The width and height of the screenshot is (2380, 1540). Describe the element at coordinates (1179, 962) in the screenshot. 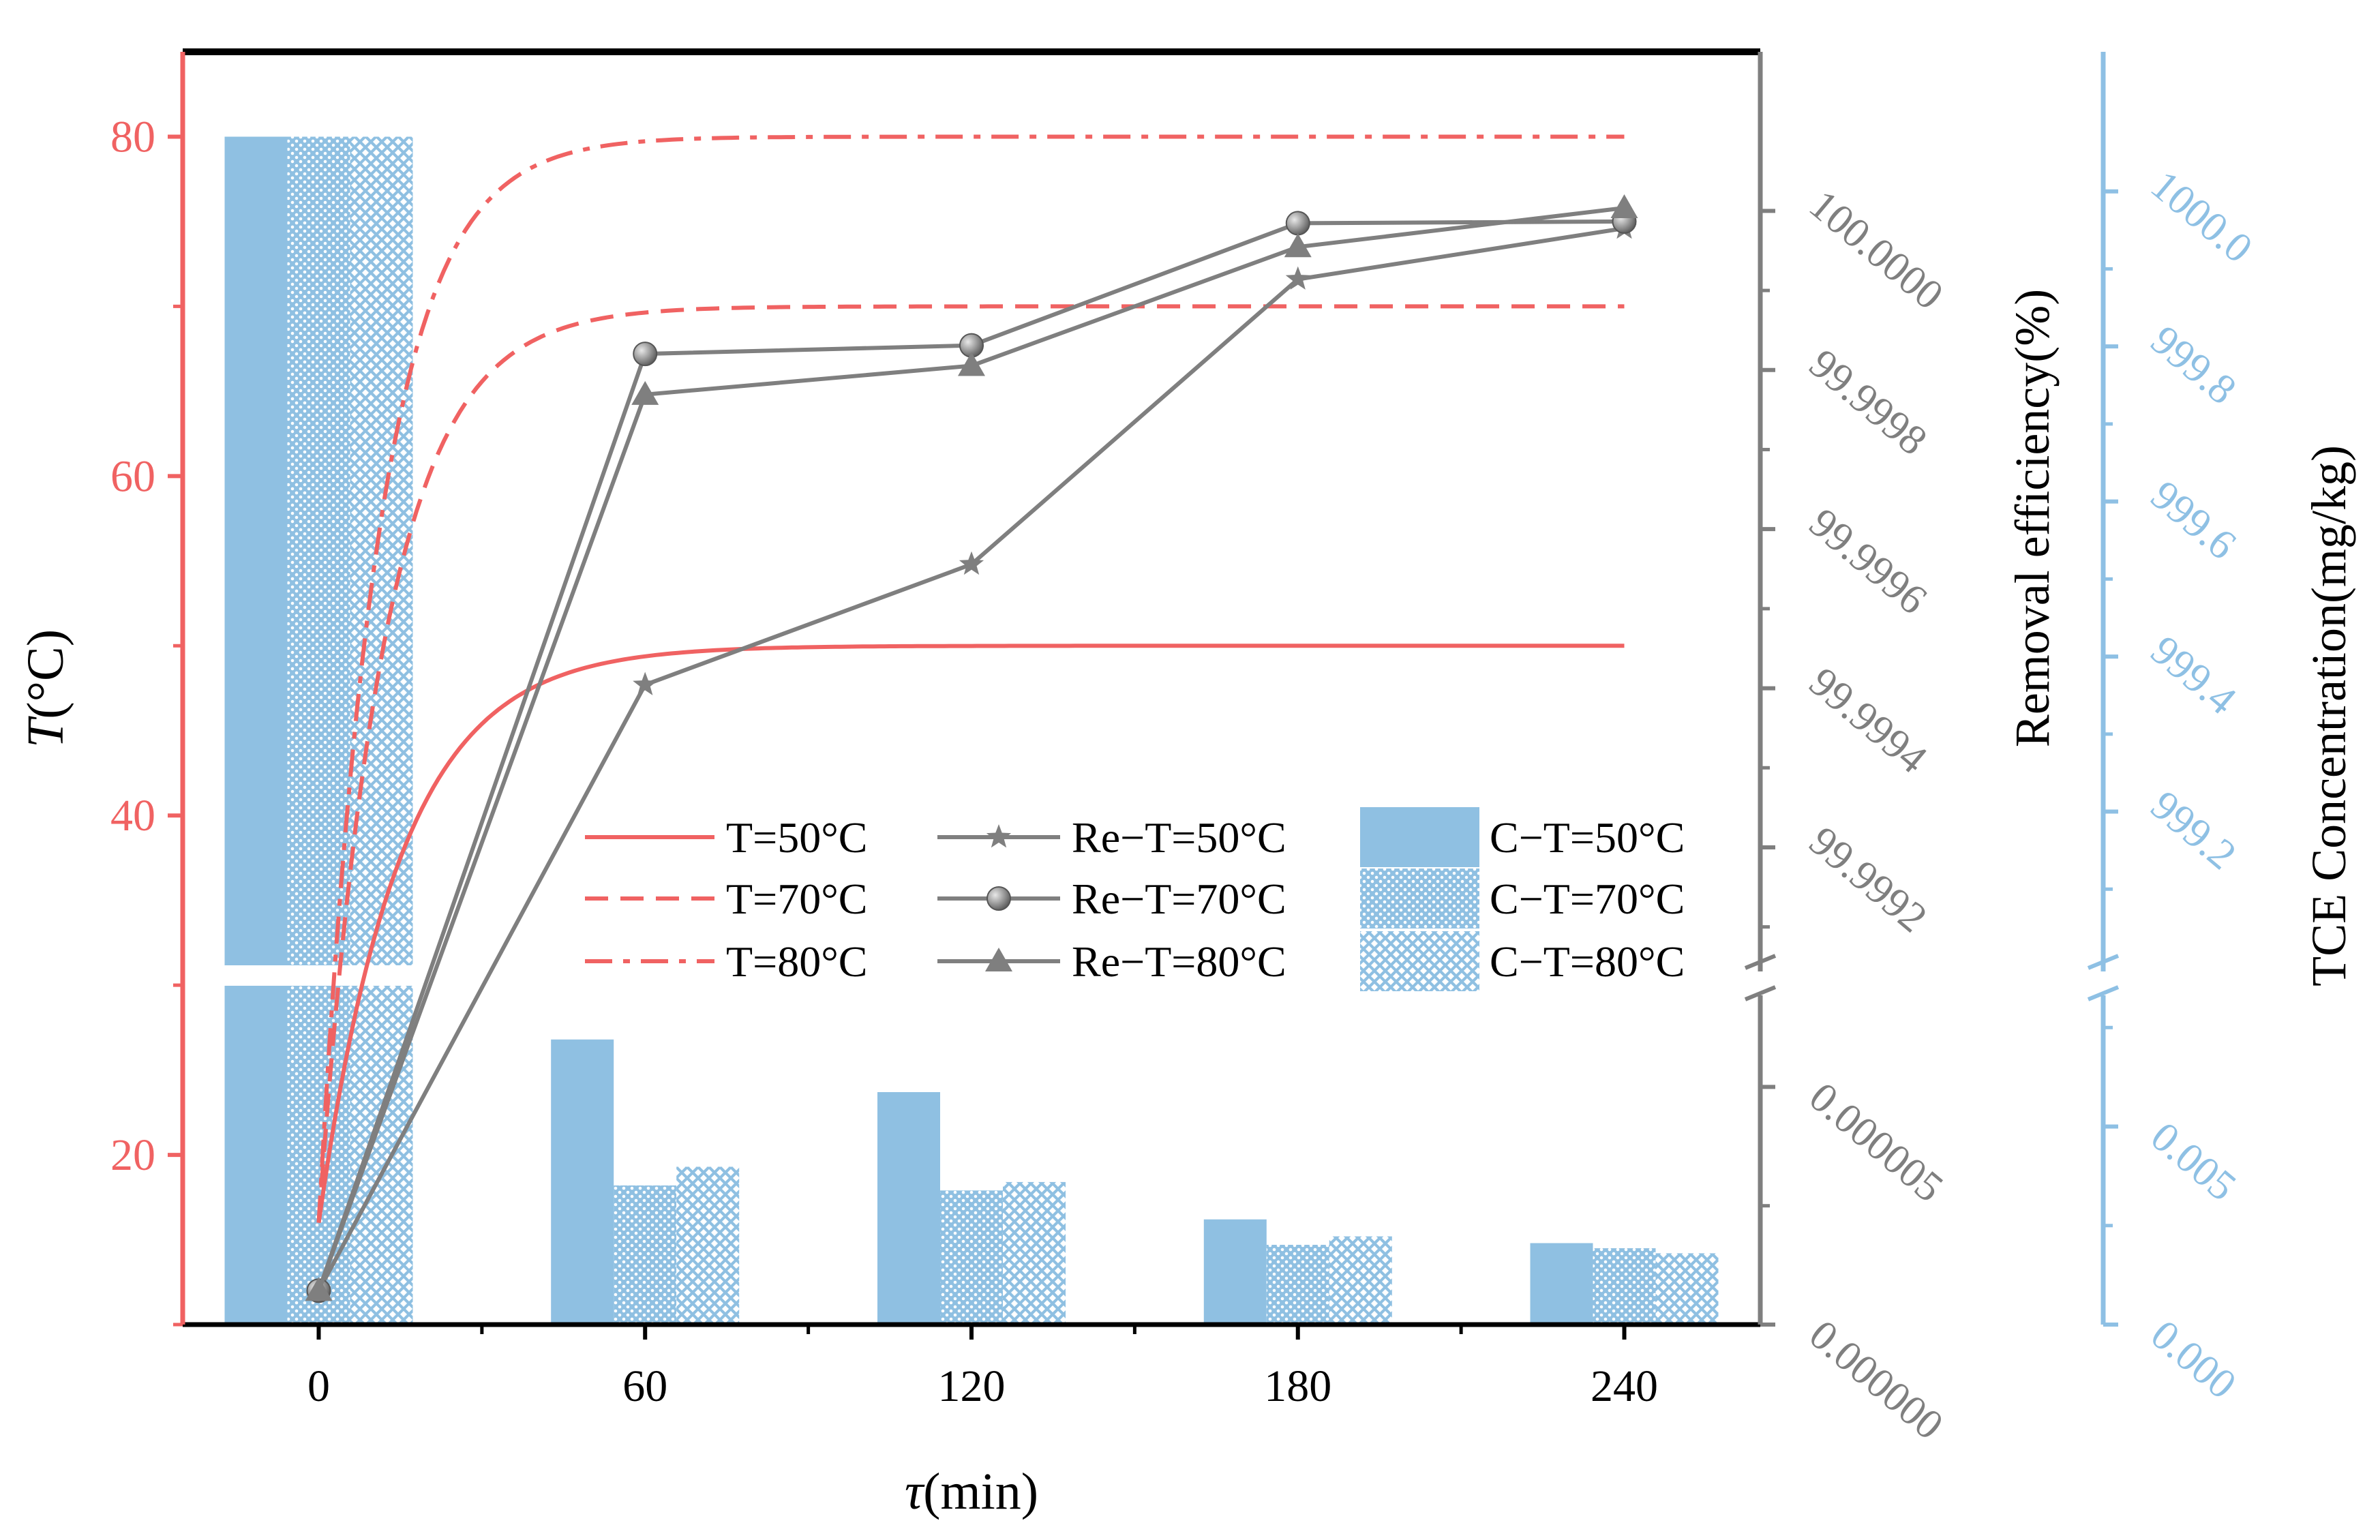

I see `legend-label-removal-triangle: Re−T=80°C` at that location.